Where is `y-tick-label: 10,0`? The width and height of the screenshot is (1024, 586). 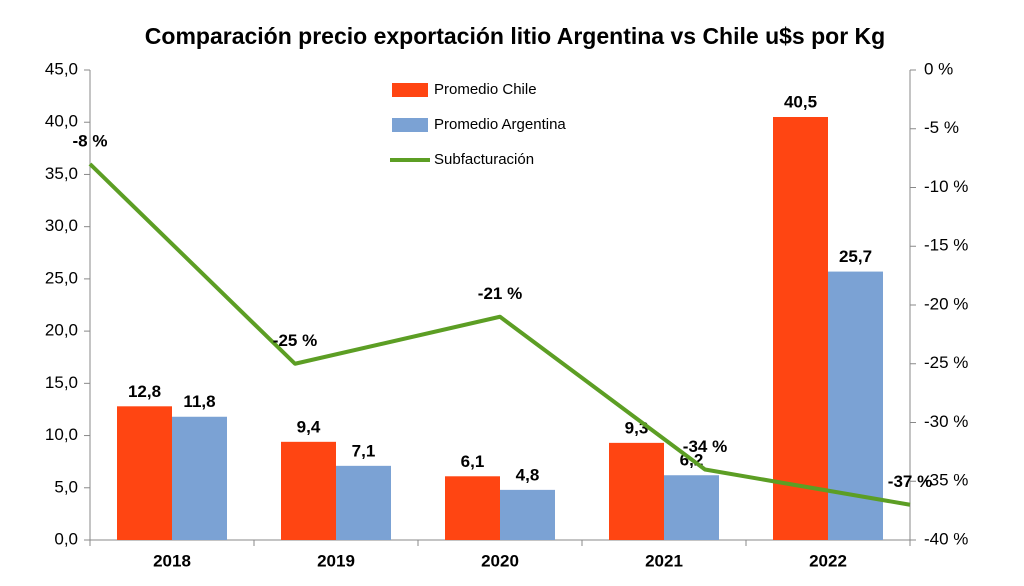 y-tick-label: 10,0 is located at coordinates (61, 434).